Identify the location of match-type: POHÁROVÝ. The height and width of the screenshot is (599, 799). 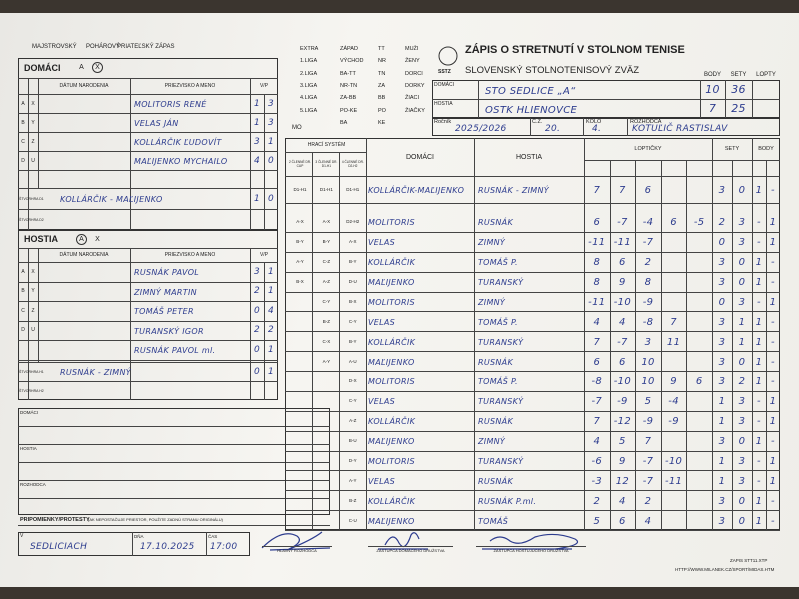
(103, 47).